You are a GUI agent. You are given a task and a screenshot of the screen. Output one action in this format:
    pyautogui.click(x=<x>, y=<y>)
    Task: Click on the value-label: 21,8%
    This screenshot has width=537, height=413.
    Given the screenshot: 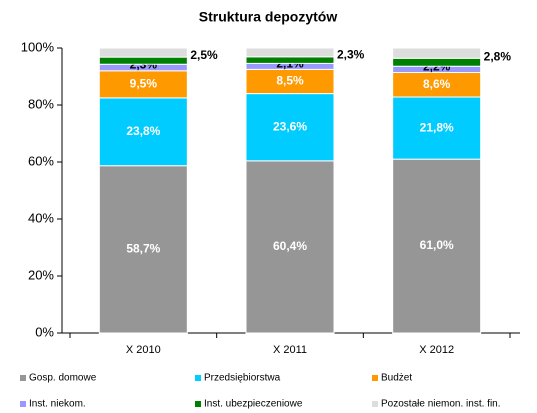 What is the action you would take?
    pyautogui.click(x=437, y=127)
    